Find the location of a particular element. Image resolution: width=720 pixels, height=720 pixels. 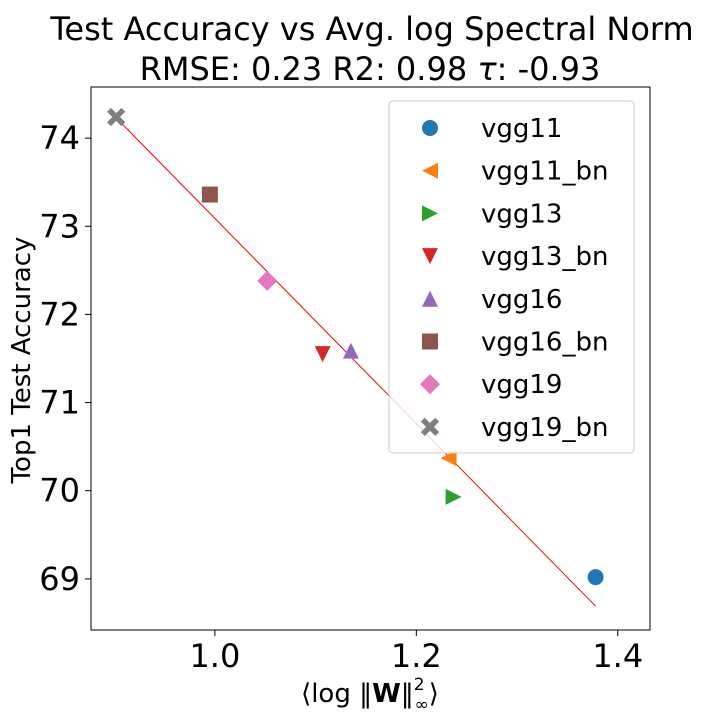

tau-symbol: τ is located at coordinates (487, 69).